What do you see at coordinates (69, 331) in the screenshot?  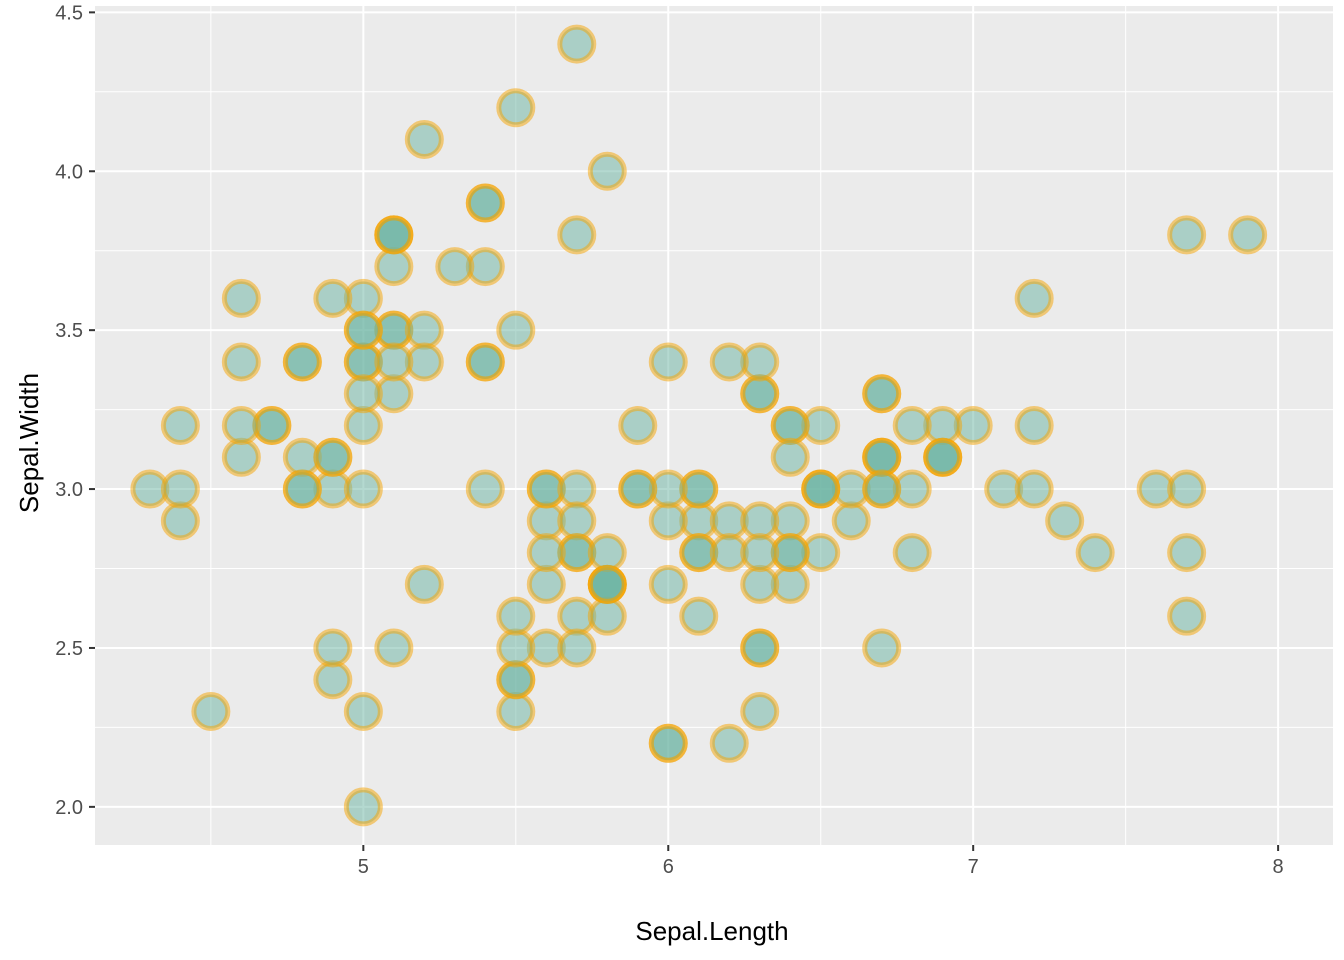 I see `y-tick-label: 3.5` at bounding box center [69, 331].